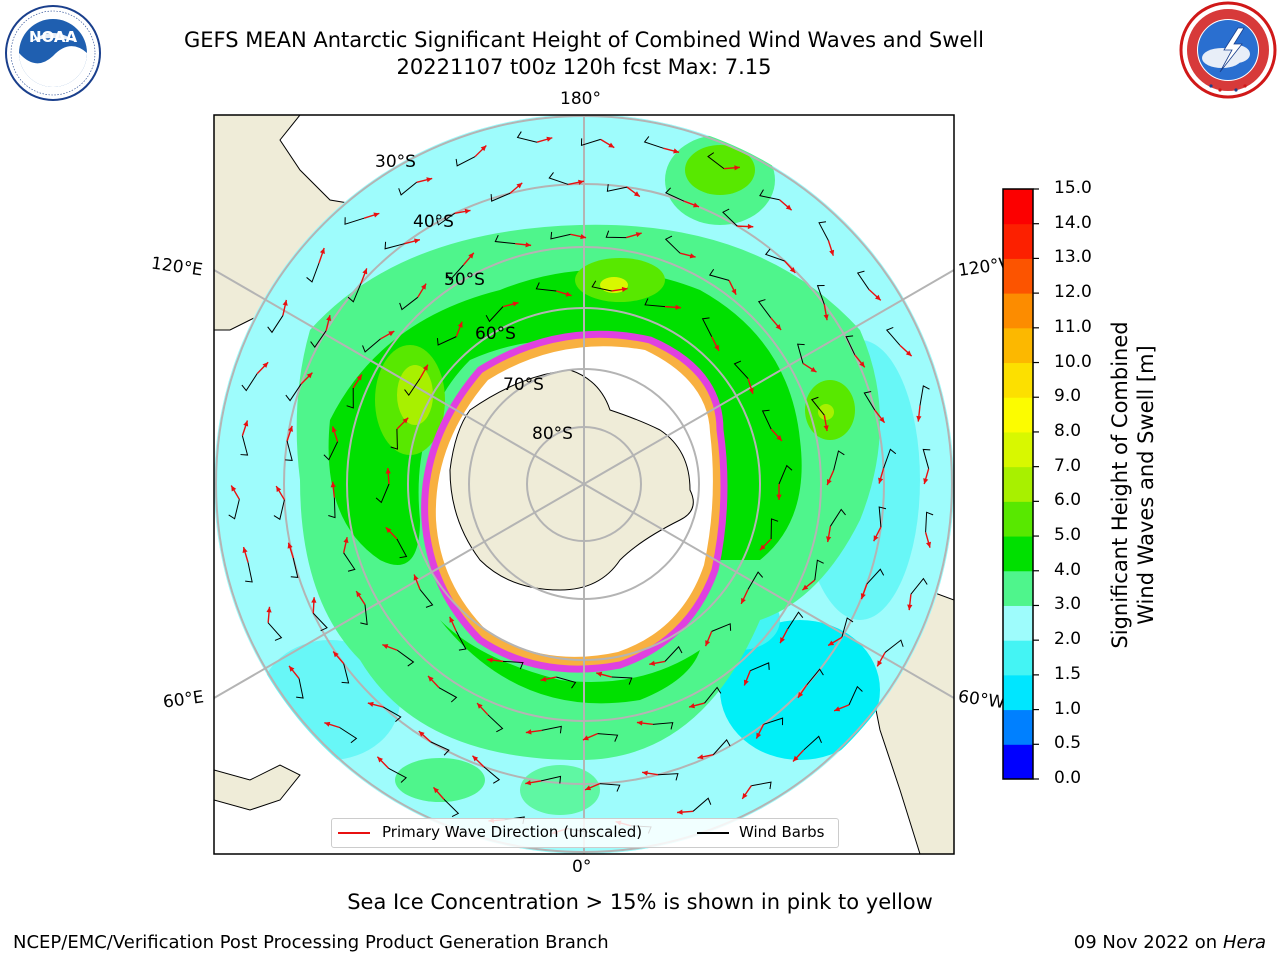 The width and height of the screenshot is (1280, 960). What do you see at coordinates (1073, 257) in the screenshot?
I see `colorbar-tick-label: 13.0` at bounding box center [1073, 257].